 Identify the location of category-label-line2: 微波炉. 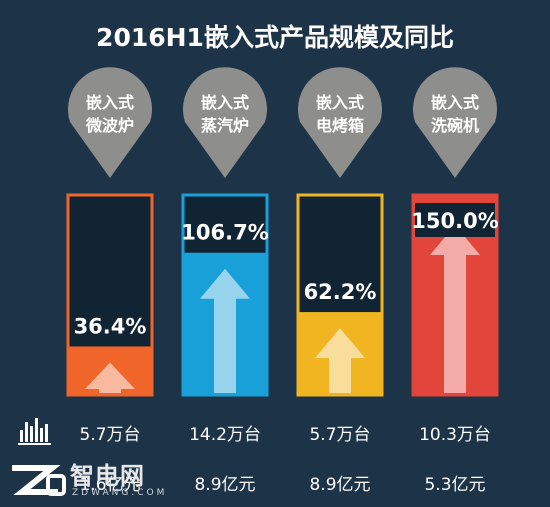
(109, 125).